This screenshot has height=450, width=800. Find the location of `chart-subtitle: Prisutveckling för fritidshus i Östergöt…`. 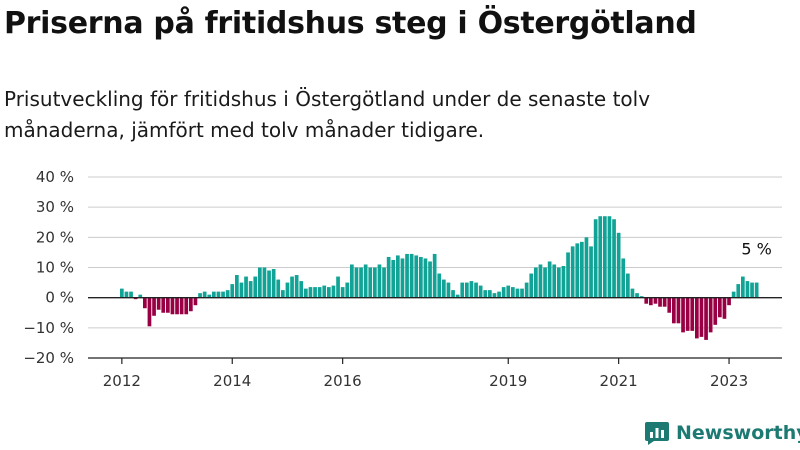

chart-subtitle: Prisutveckling för fritidshus i Östergöt… is located at coordinates (327, 114).